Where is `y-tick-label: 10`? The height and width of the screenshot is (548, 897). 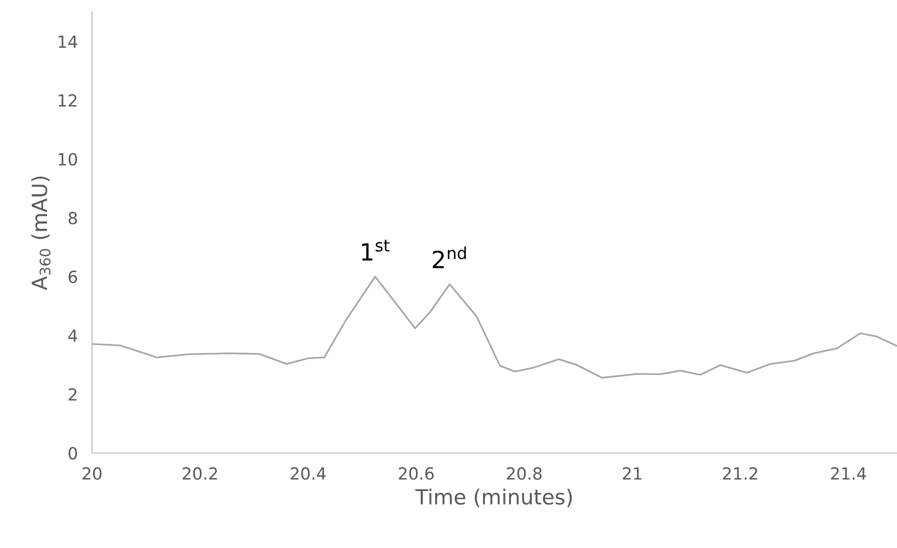
y-tick-label: 10 is located at coordinates (68, 159).